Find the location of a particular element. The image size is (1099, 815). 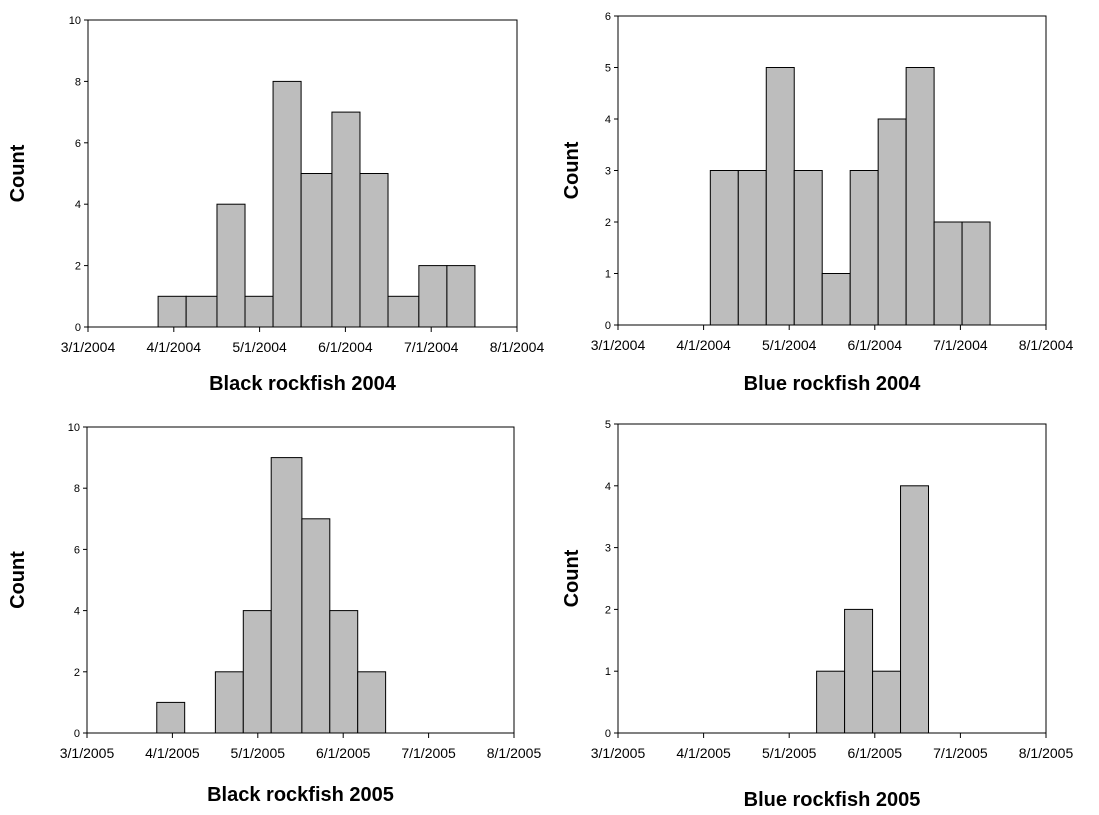

chart-title: Blue rockfish 2005 is located at coordinates (832, 799).